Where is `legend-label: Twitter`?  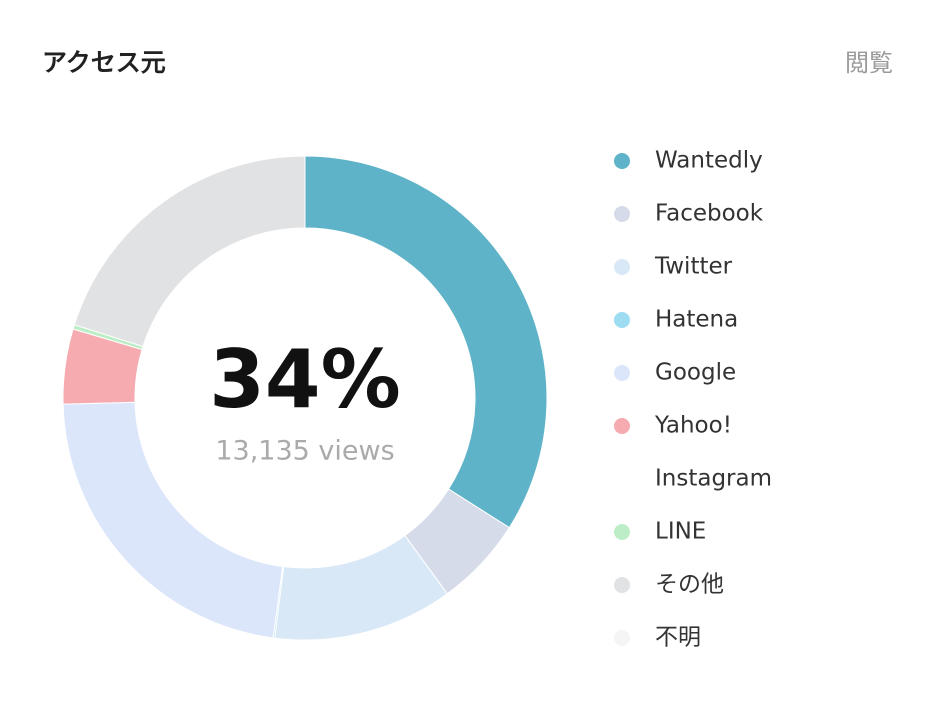 legend-label: Twitter is located at coordinates (693, 267).